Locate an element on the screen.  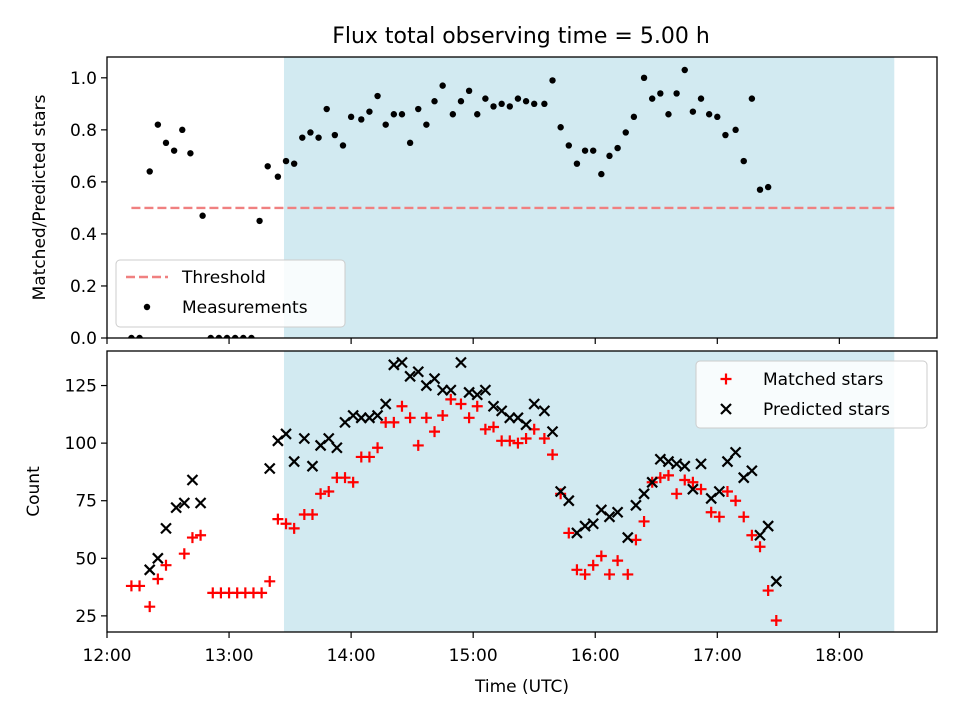
y-axis-label: Count is located at coordinates (34, 491).